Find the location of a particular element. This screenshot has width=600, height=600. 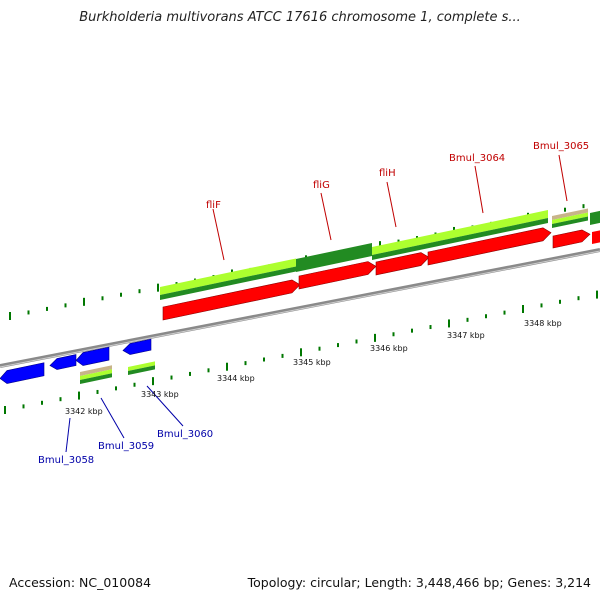

gene-label-top: Bmul_3064 is located at coordinates (477, 158).